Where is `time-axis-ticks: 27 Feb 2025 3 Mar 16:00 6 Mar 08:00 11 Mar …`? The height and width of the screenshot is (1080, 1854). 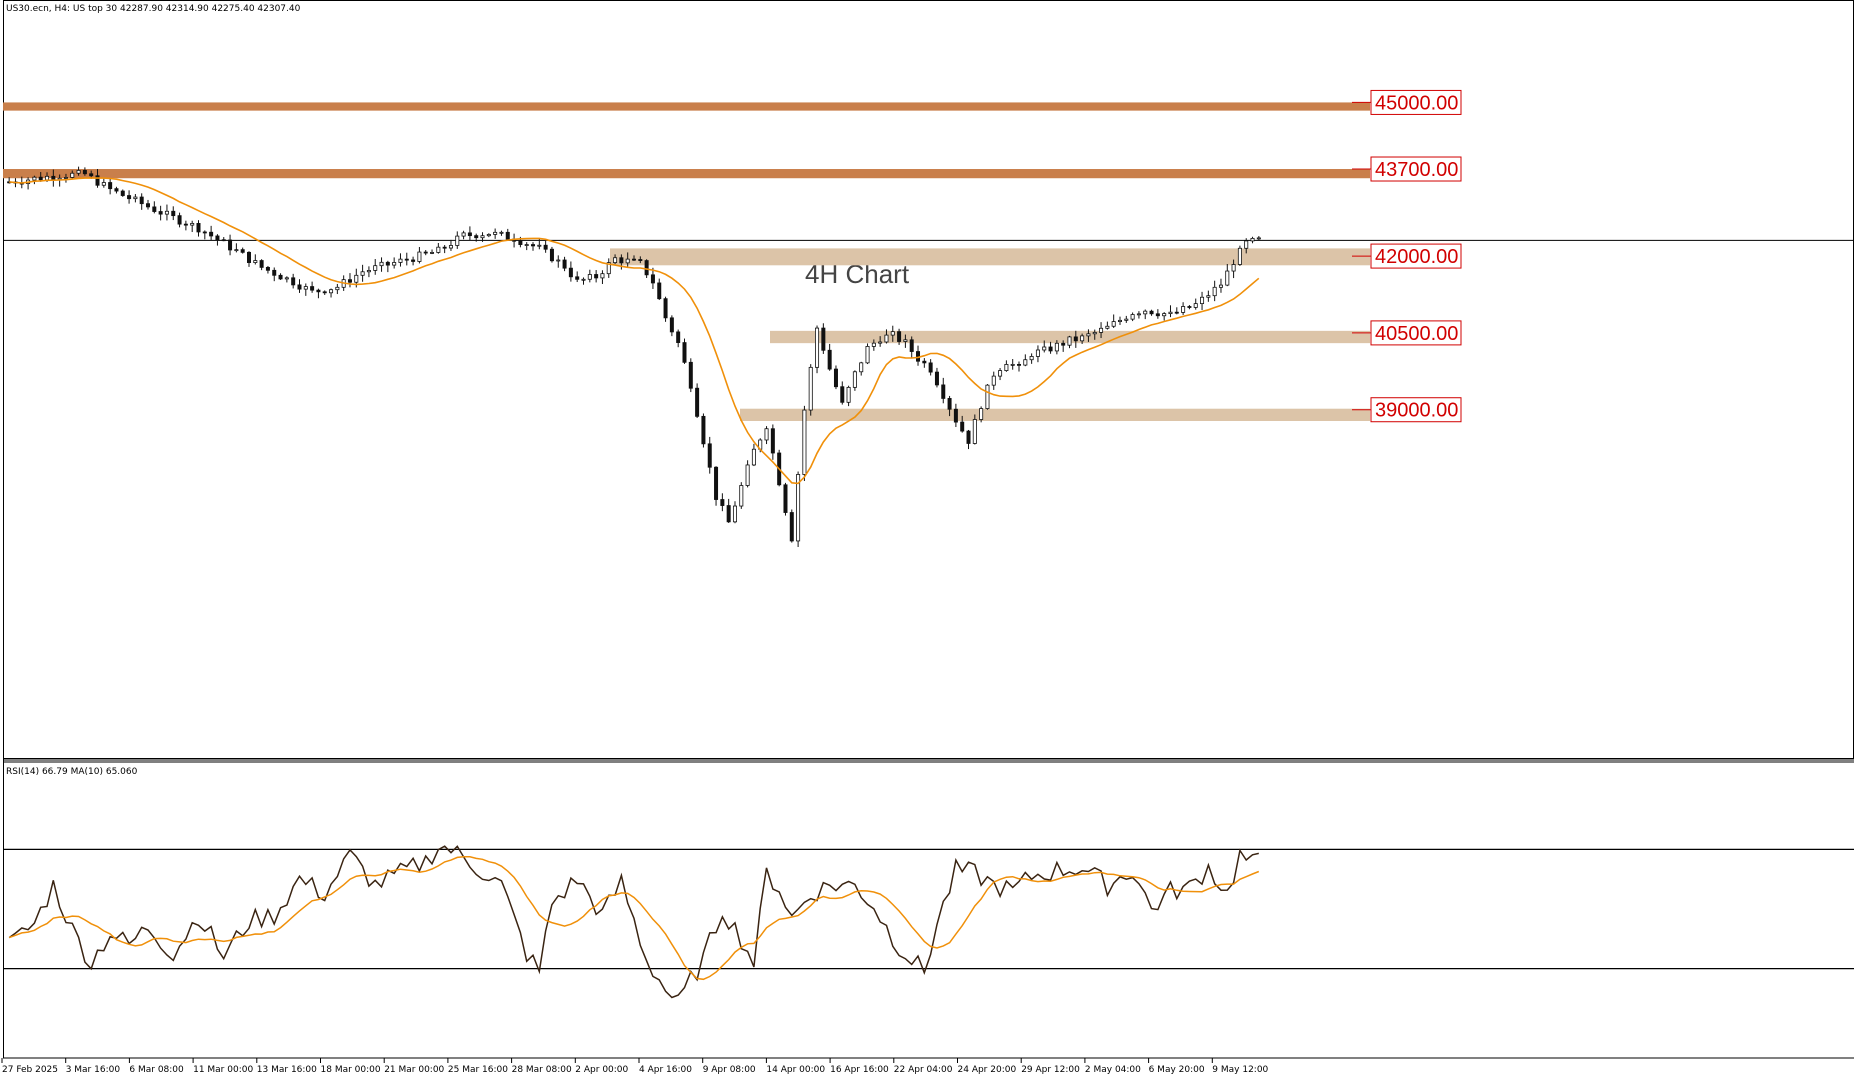 time-axis-ticks: 27 Feb 2025 3 Mar 16:00 6 Mar 08:00 11 Mar … is located at coordinates (635, 1066).